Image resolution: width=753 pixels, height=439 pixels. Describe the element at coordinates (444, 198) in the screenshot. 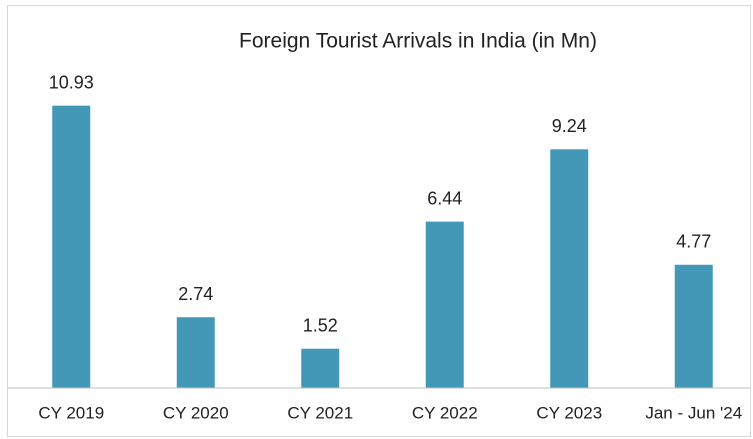

I see `data-label: 6.44` at that location.